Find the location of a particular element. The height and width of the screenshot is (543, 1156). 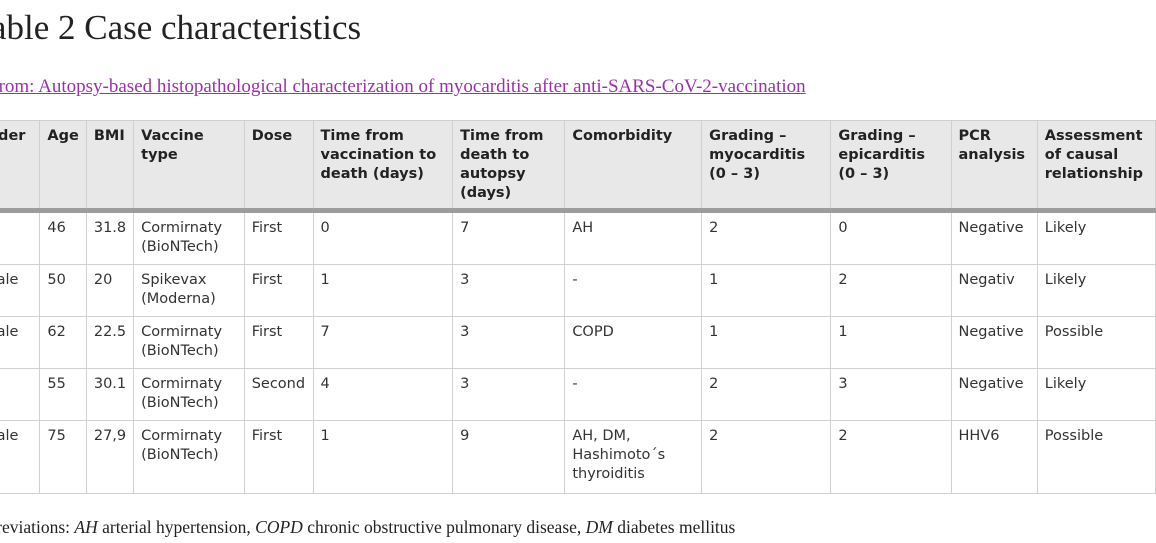

footnote-abbr: COPD is located at coordinates (279, 527).